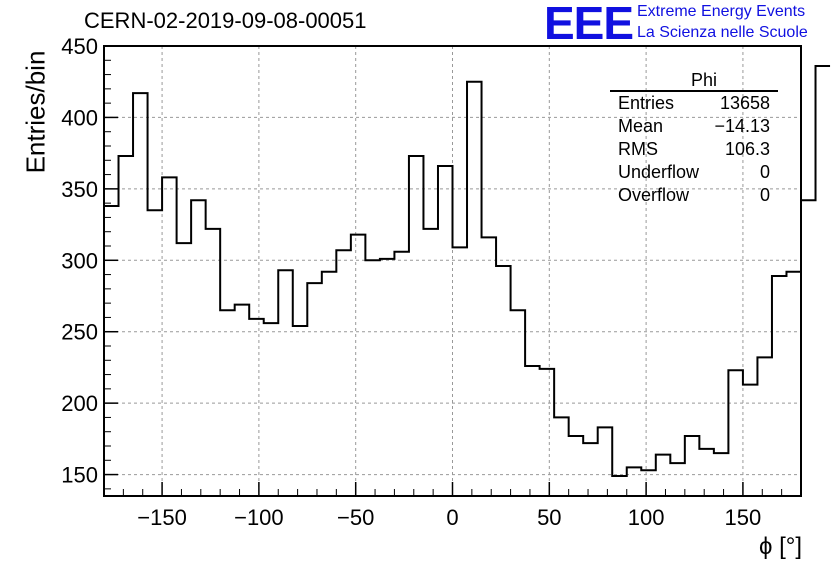 The image size is (836, 572). Describe the element at coordinates (694, 126) in the screenshot. I see `stats-row-mean: Mean −14.13` at that location.